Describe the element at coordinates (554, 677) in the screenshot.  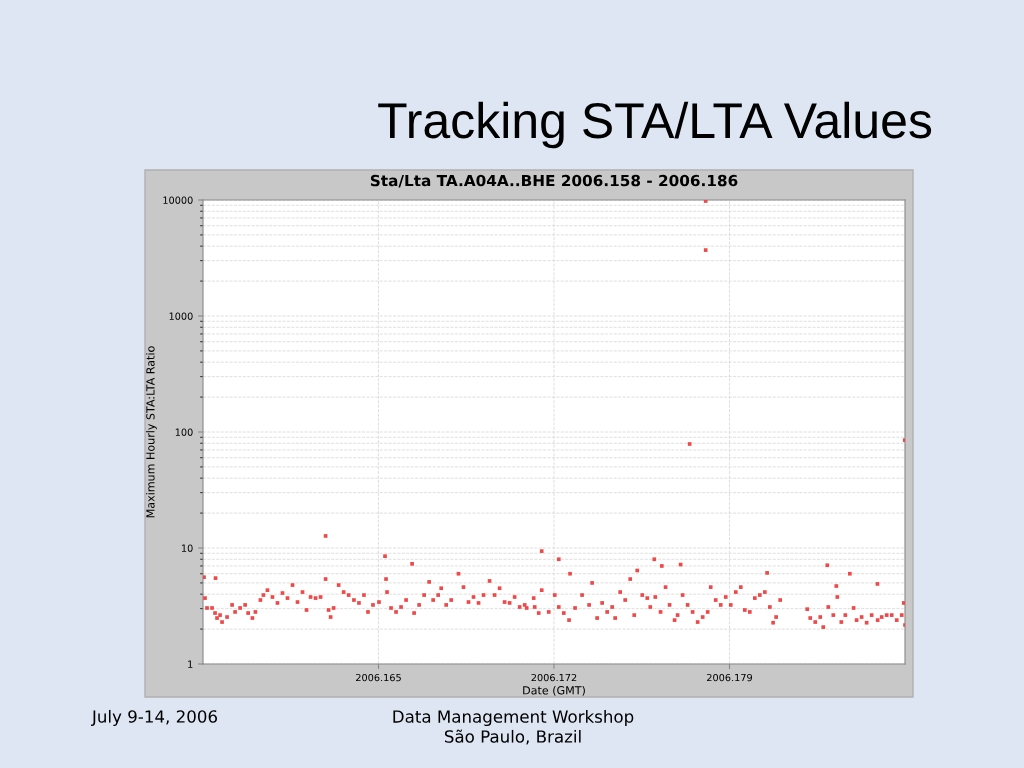
I see `x-tick-label: 2006.172` at that location.